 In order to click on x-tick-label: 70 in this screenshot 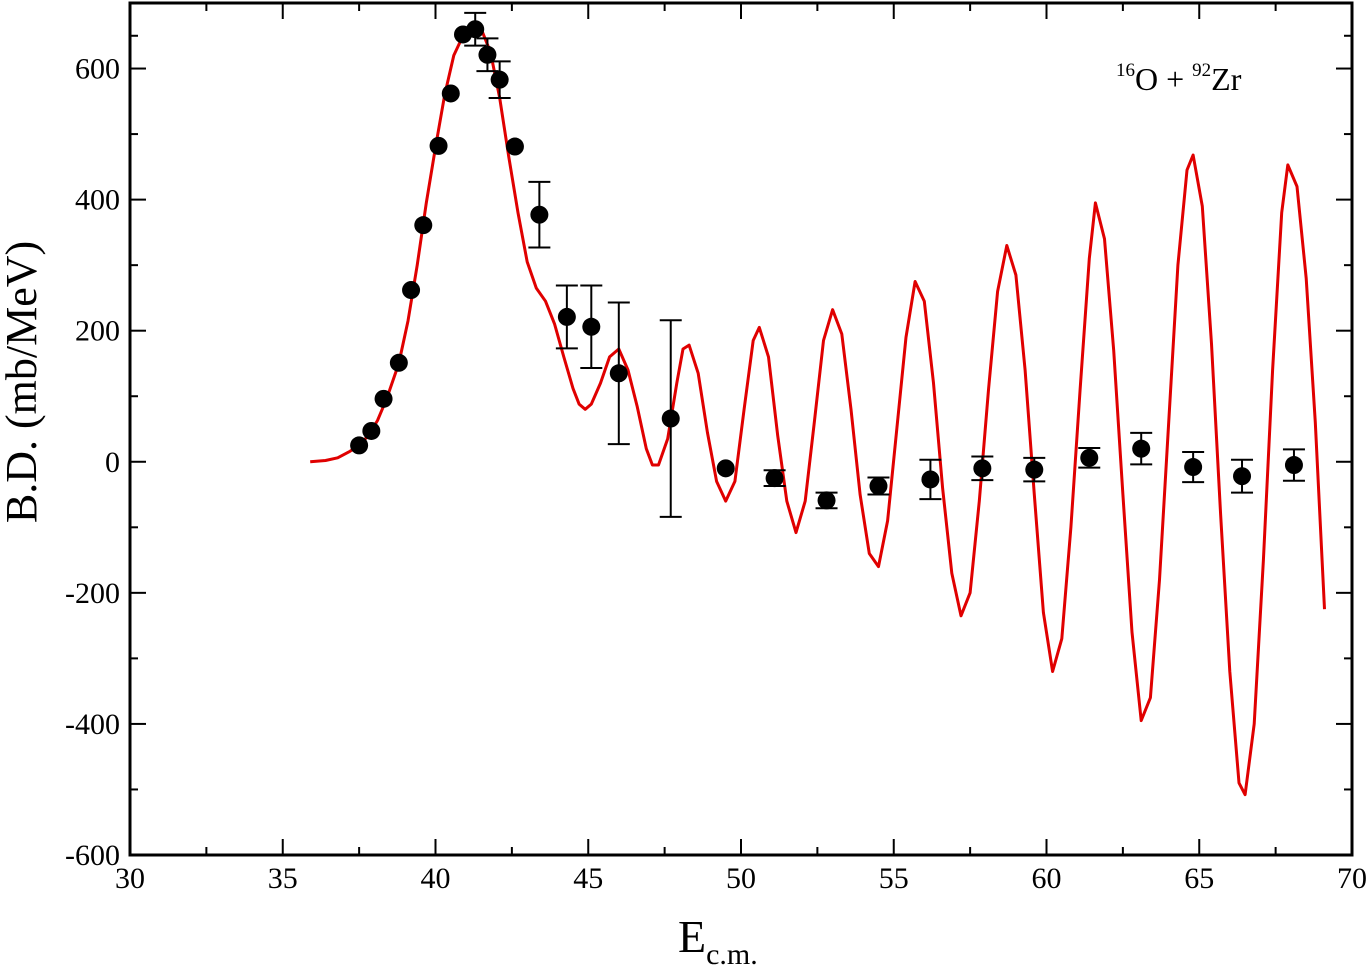, I will do `click(1352, 878)`.